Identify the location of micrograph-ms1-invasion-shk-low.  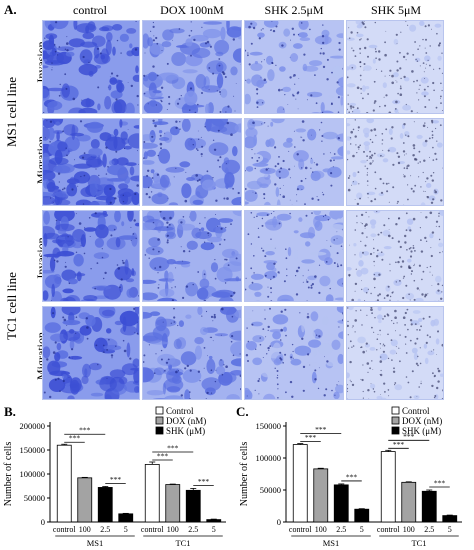
(294, 67).